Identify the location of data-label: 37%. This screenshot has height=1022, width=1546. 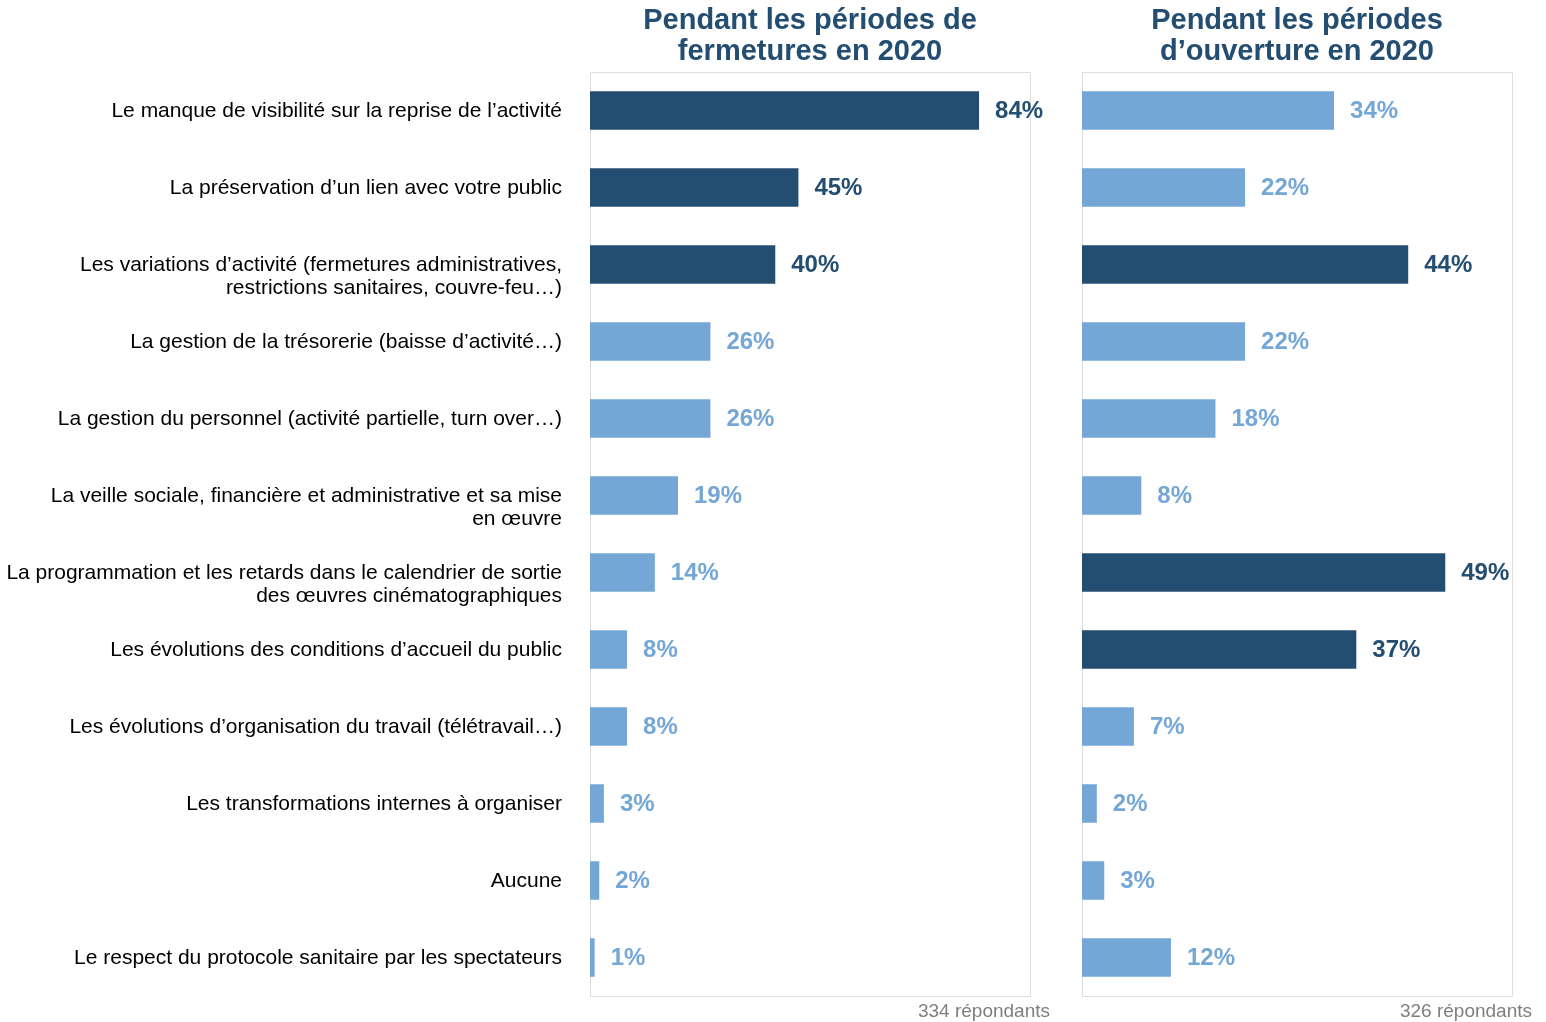
(1396, 648).